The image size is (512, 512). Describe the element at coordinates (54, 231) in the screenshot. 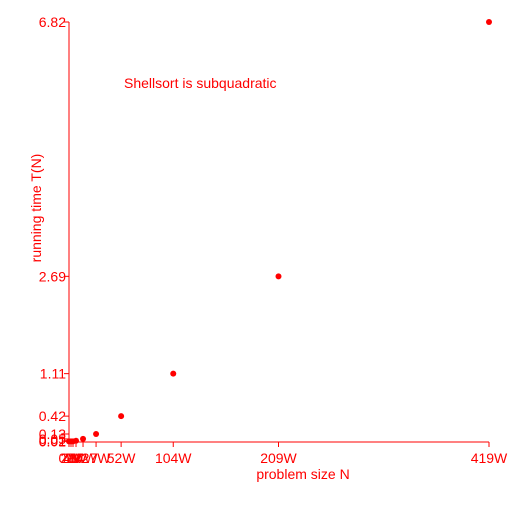

I see `y-axis-ticks: 0.010.020.050.13 0.42 1.11 2.69 6.82` at that location.